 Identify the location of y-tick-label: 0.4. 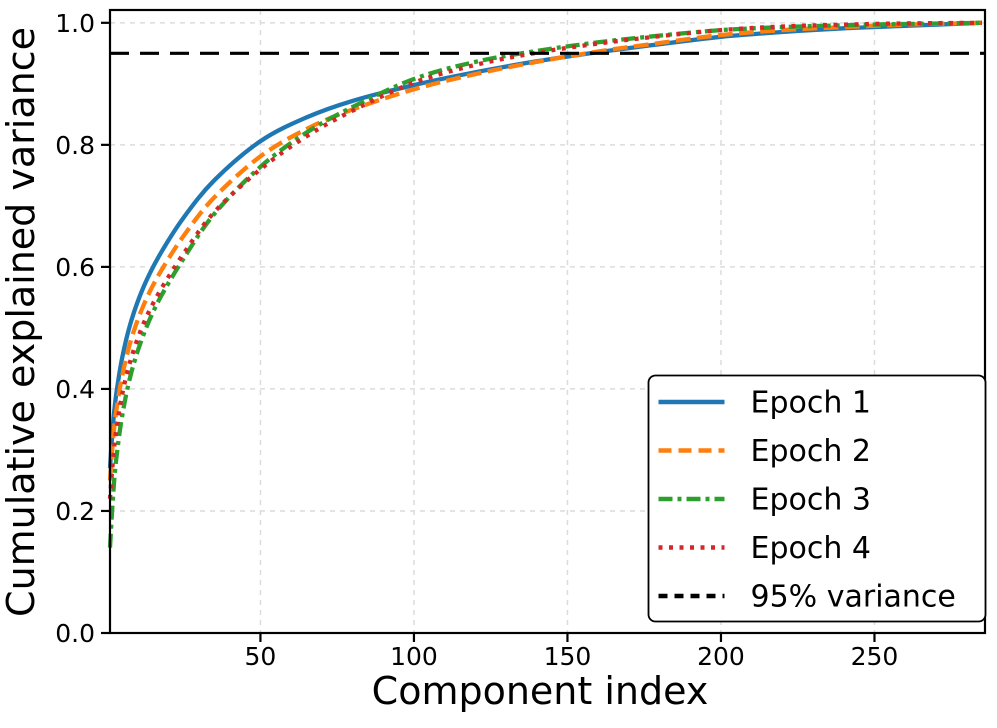
(75, 389).